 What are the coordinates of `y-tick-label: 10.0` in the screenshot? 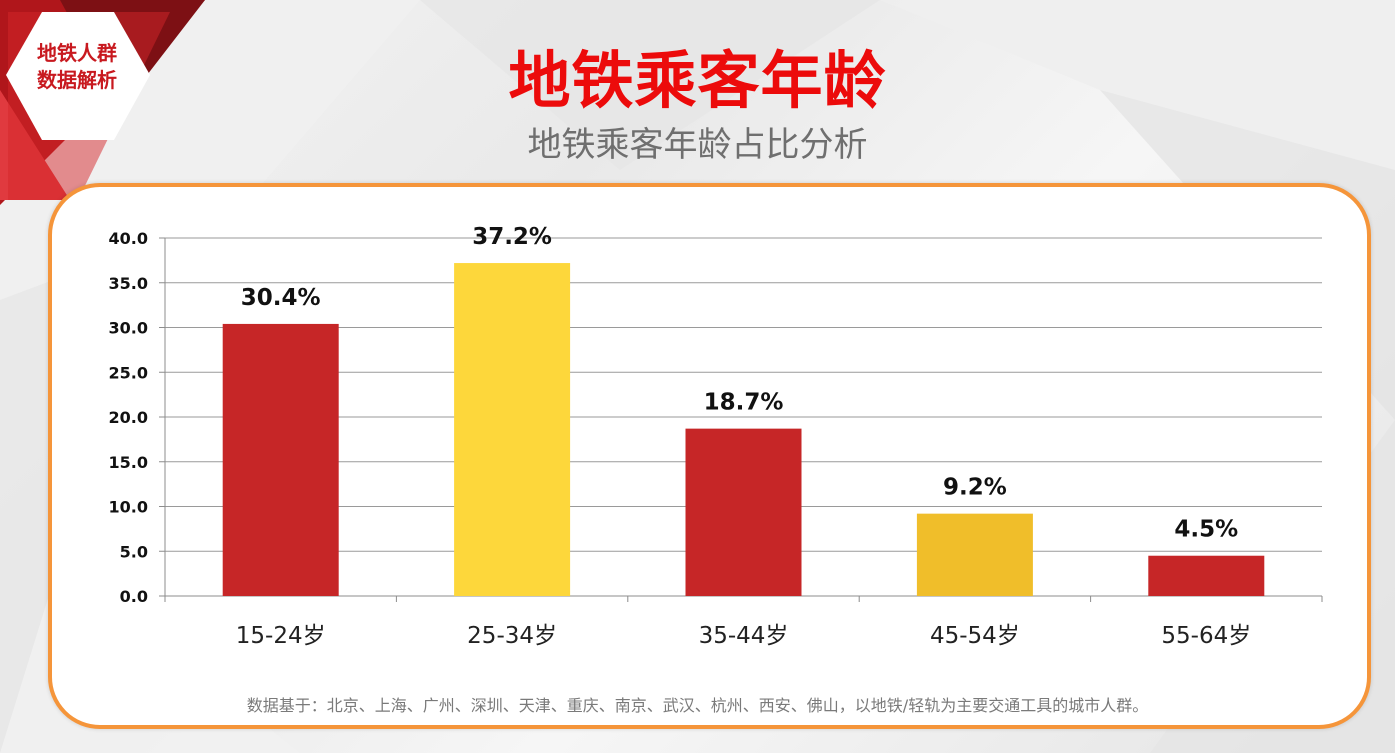 It's located at (128, 507).